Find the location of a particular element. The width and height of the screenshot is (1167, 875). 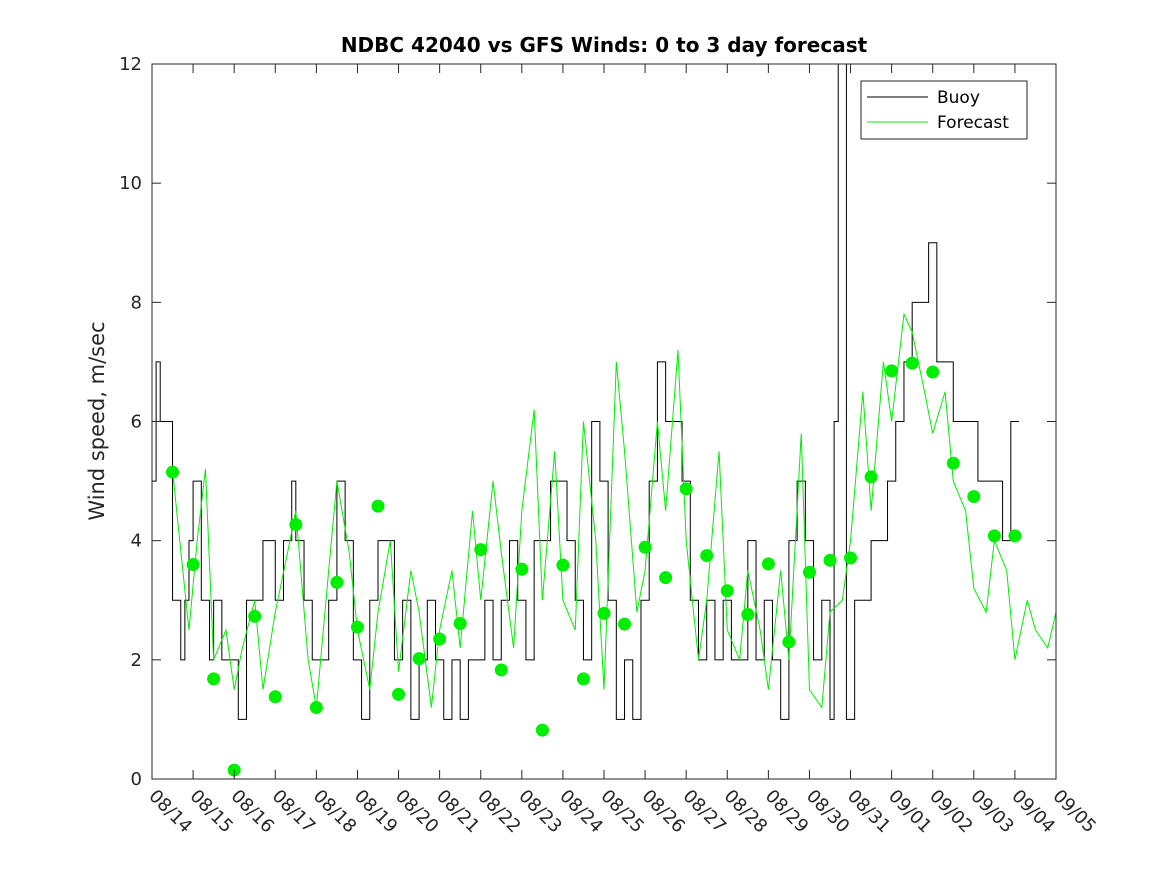

y-tick-label: 8 is located at coordinates (136, 302).